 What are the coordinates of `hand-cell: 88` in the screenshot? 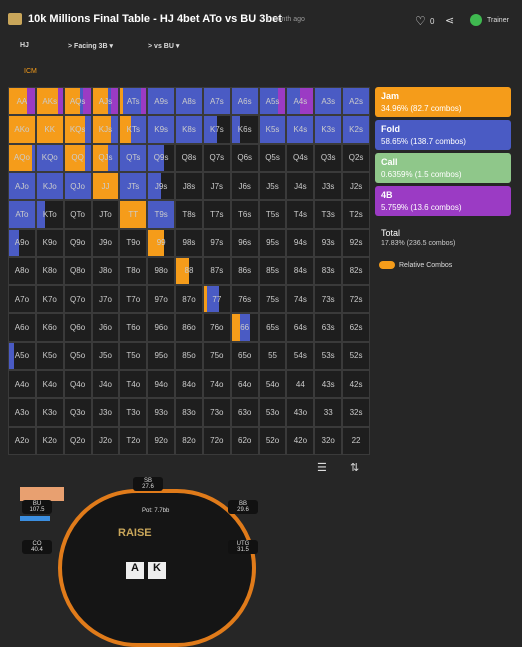 It's located at (189, 271).